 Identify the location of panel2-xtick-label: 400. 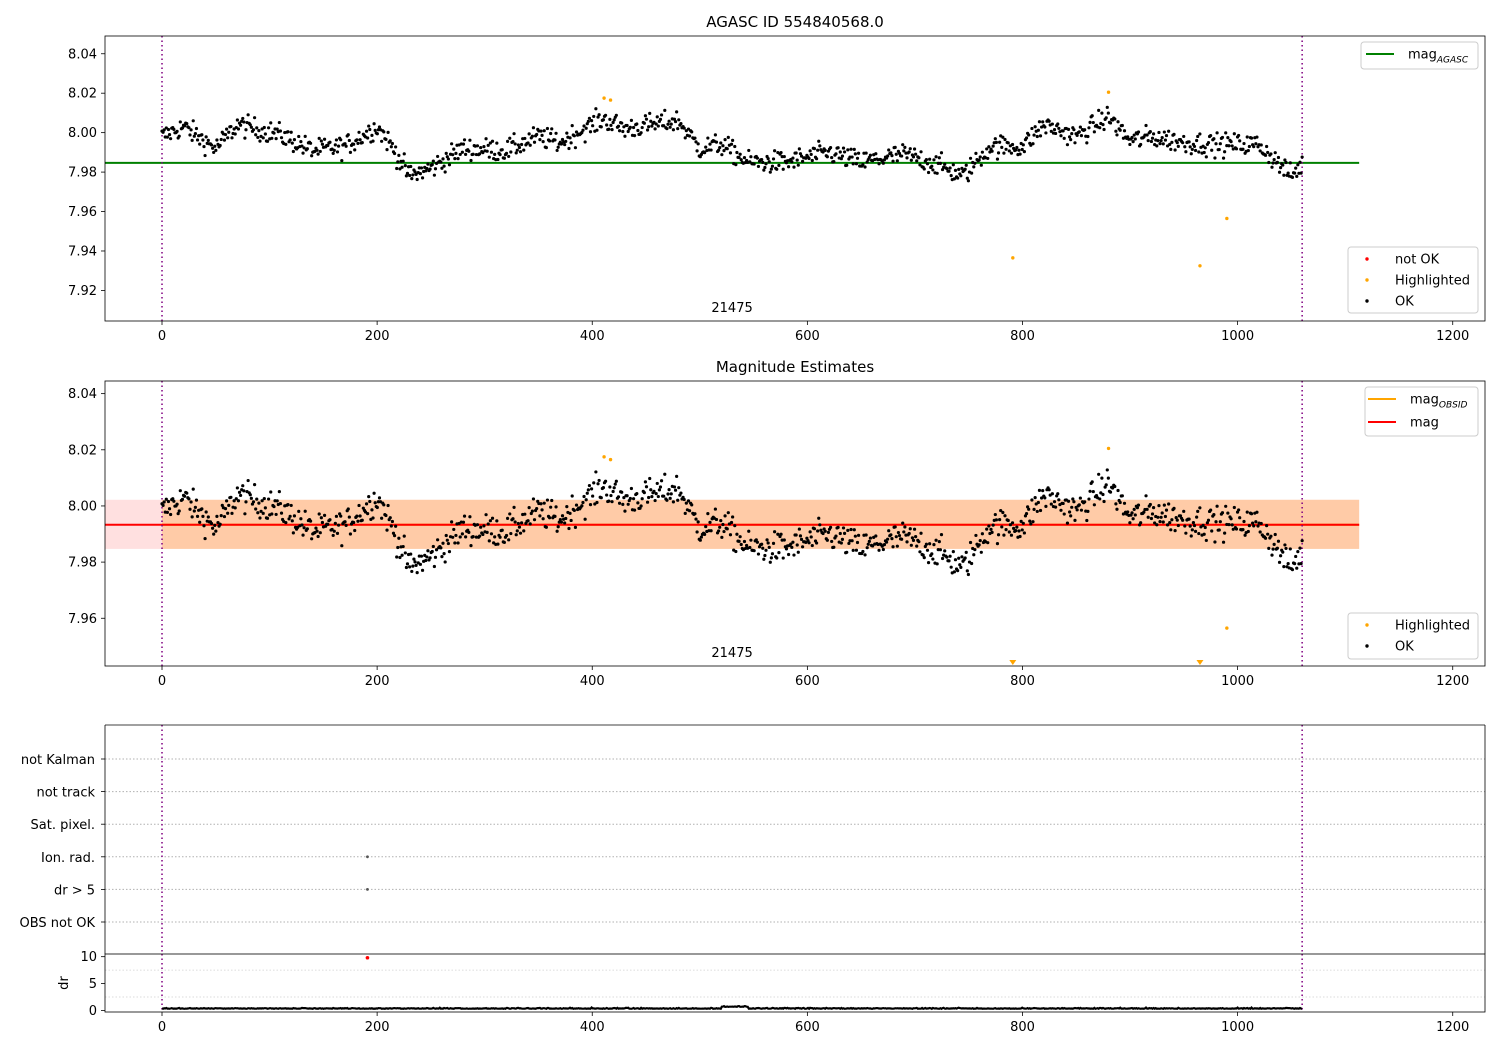
(592, 681).